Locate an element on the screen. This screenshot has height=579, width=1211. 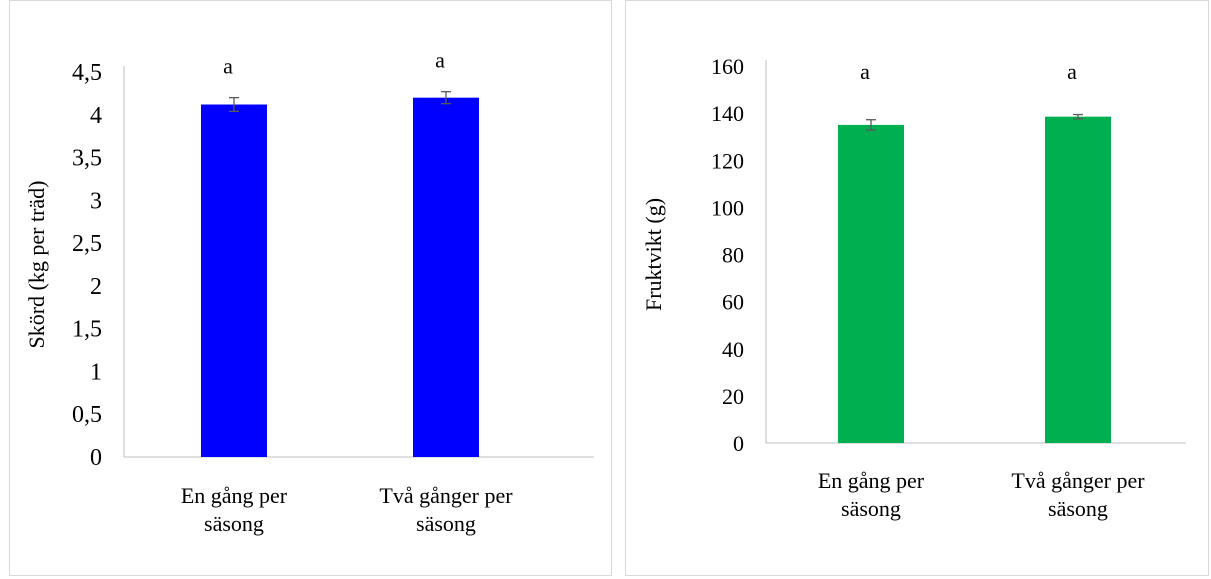
y-tick-label: 2,5 is located at coordinates (87, 244).